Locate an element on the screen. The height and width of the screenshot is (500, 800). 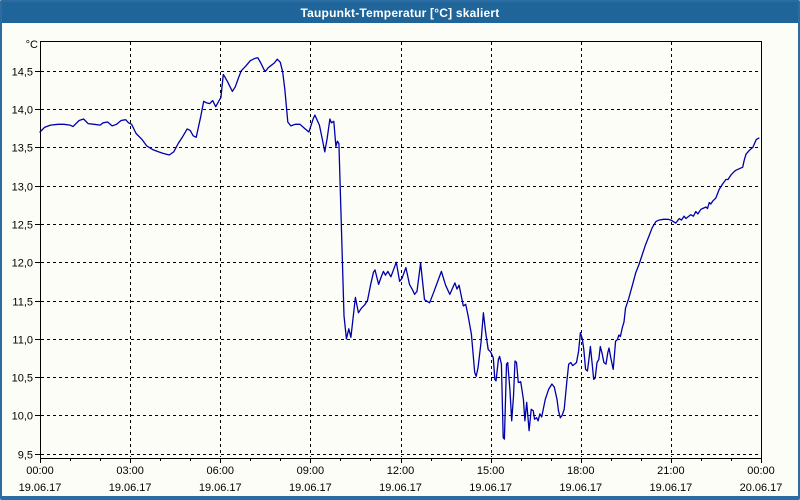
y-tick-label: 9,5 is located at coordinates (25, 456).